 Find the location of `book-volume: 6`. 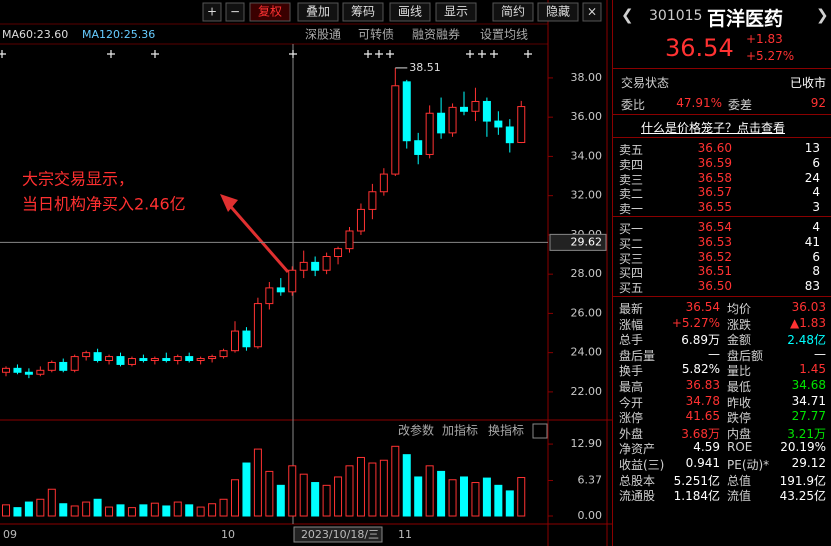

book-volume: 6 is located at coordinates (816, 256).